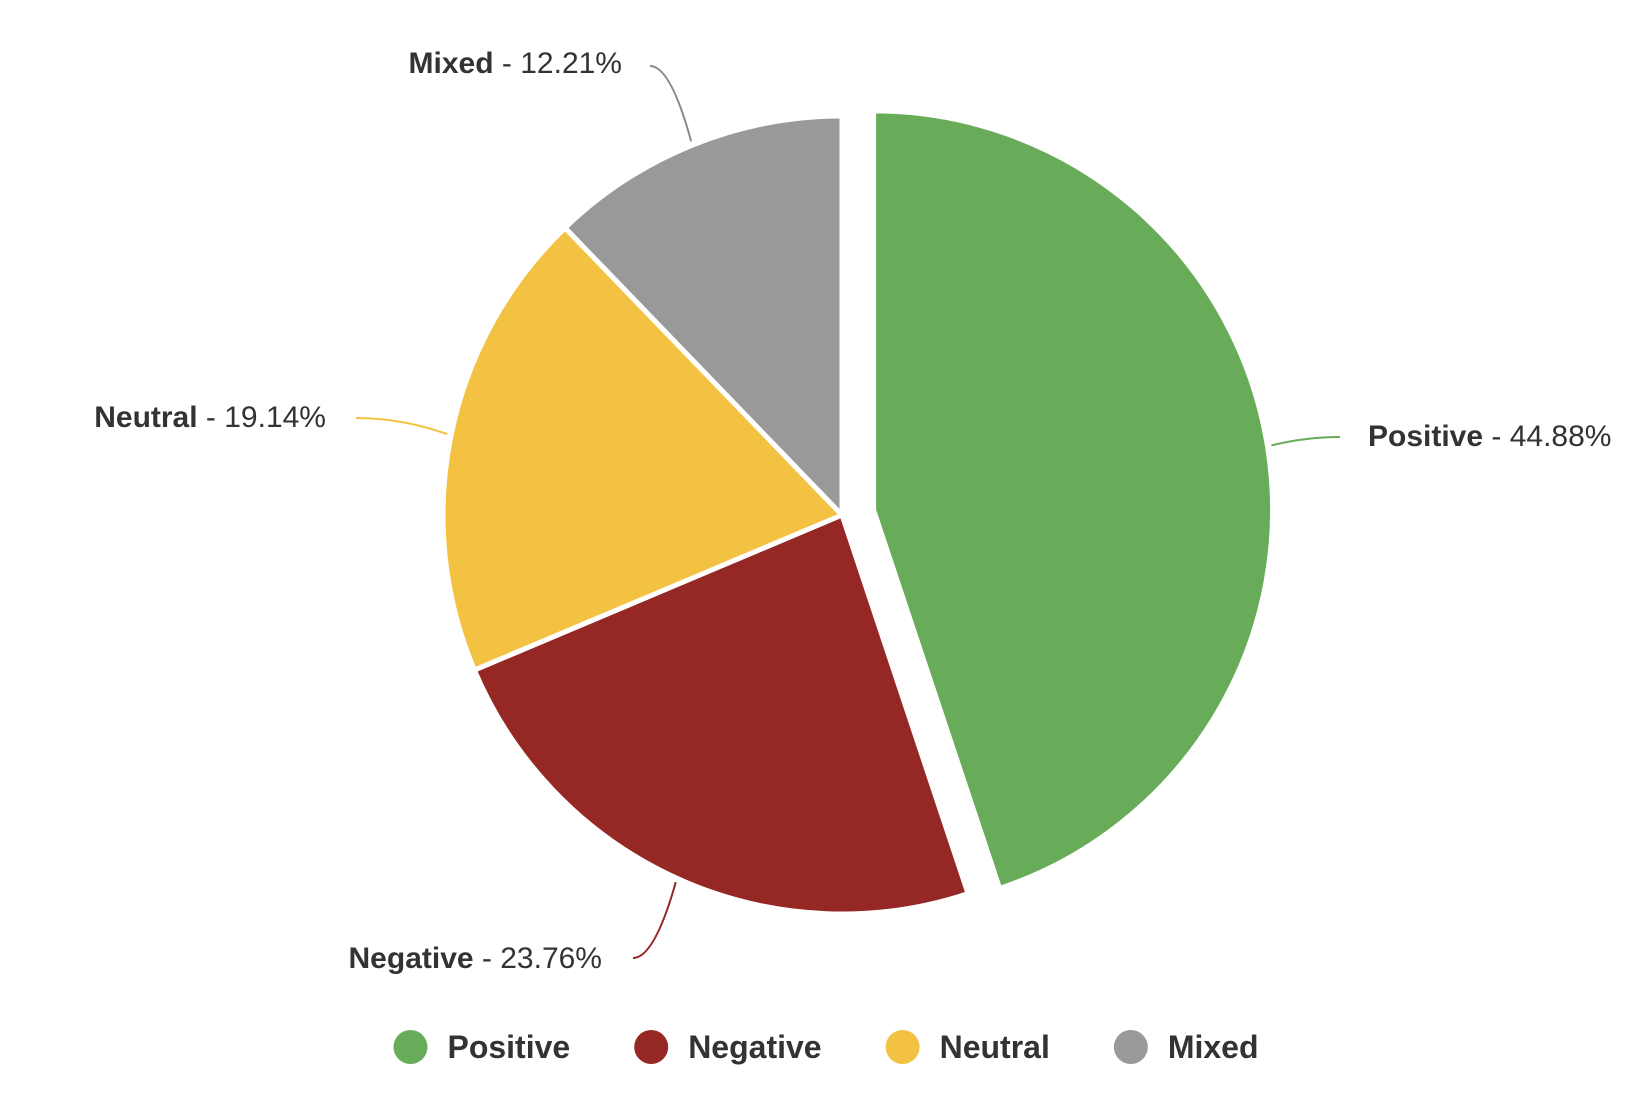  I want to click on legend-item-mixed: Mixed, so click(1186, 1047).